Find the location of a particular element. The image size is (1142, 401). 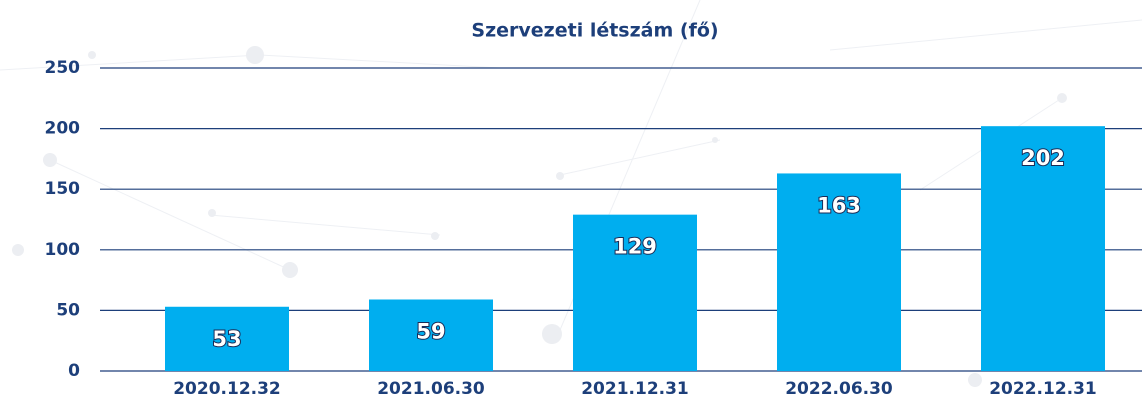

y-tick-label: 200 is located at coordinates (63, 129).